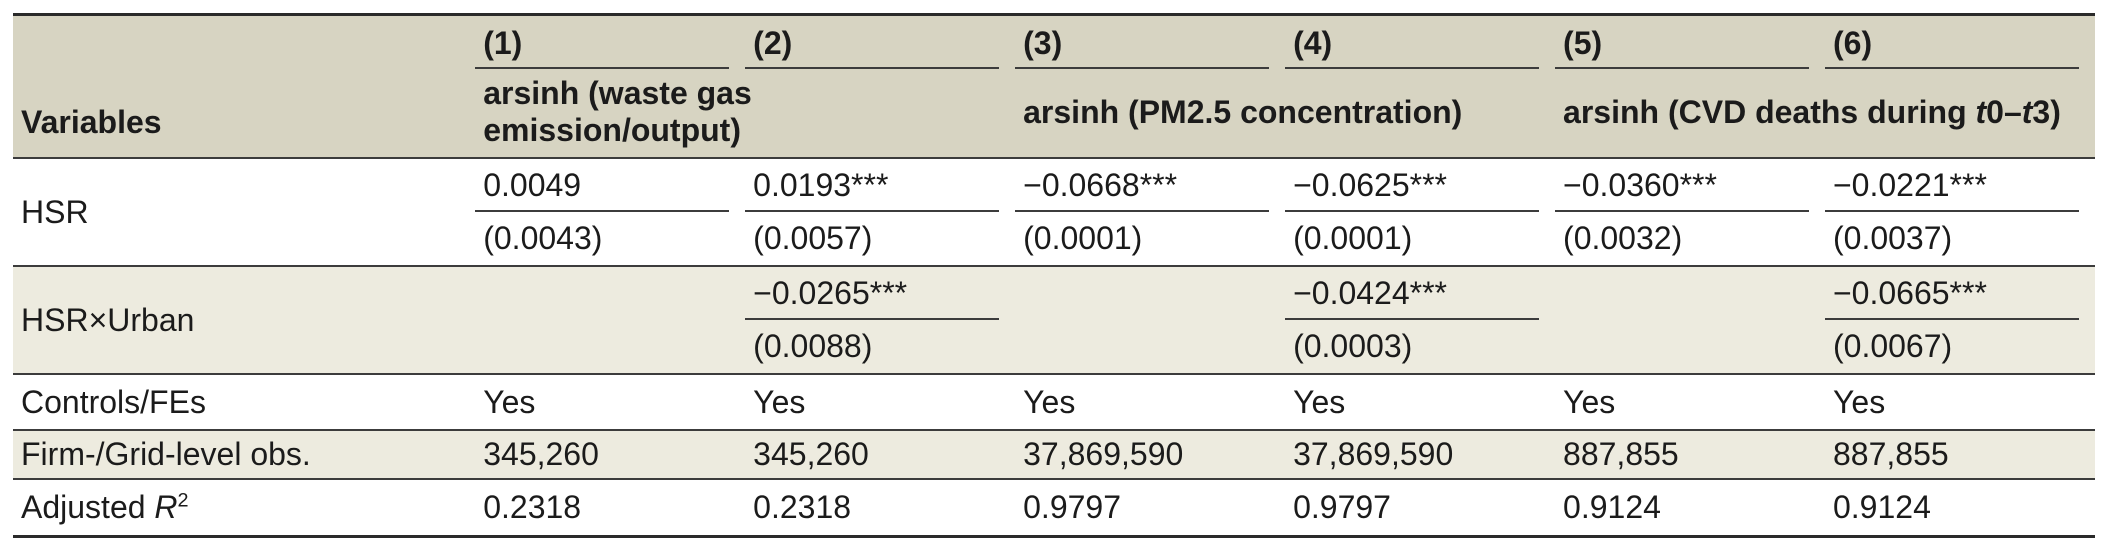 The height and width of the screenshot is (538, 2108). I want to click on group-header-cvd-text: arsinh (CVD deaths during, so click(1769, 111).